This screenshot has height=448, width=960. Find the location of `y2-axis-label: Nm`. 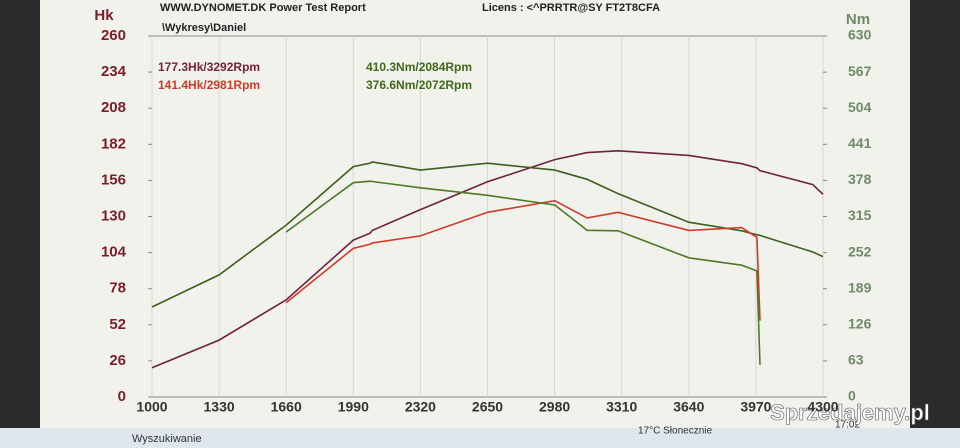

y2-axis-label: Nm is located at coordinates (858, 19).